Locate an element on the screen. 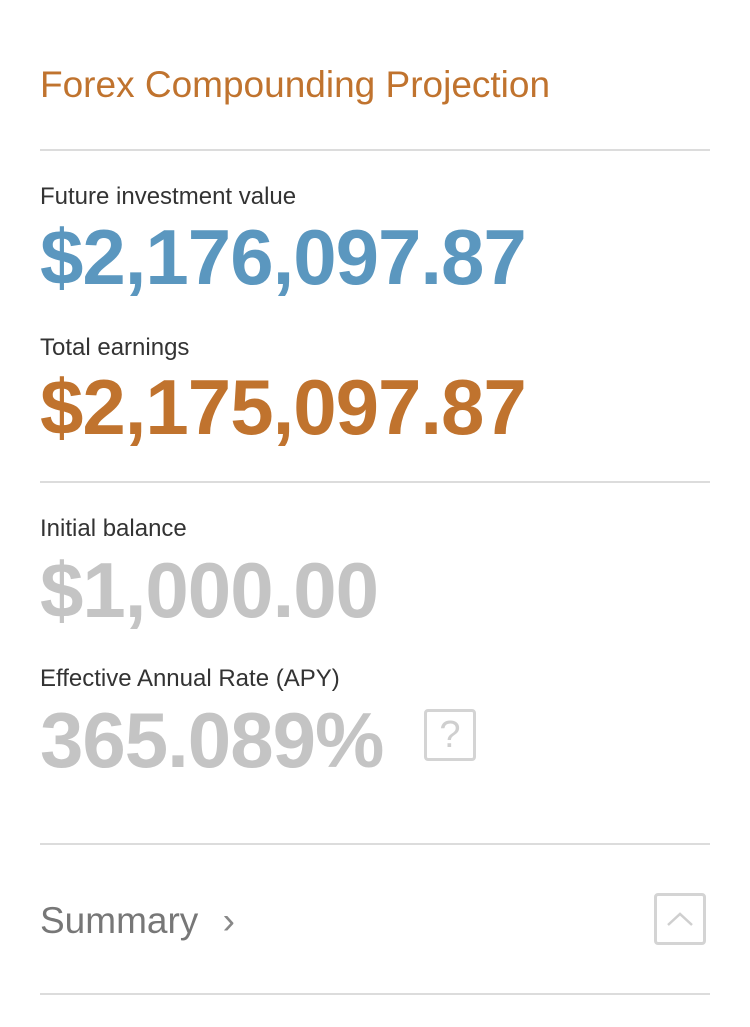 The width and height of the screenshot is (750, 1027). total-earnings-label: Total earnings is located at coordinates (115, 347).